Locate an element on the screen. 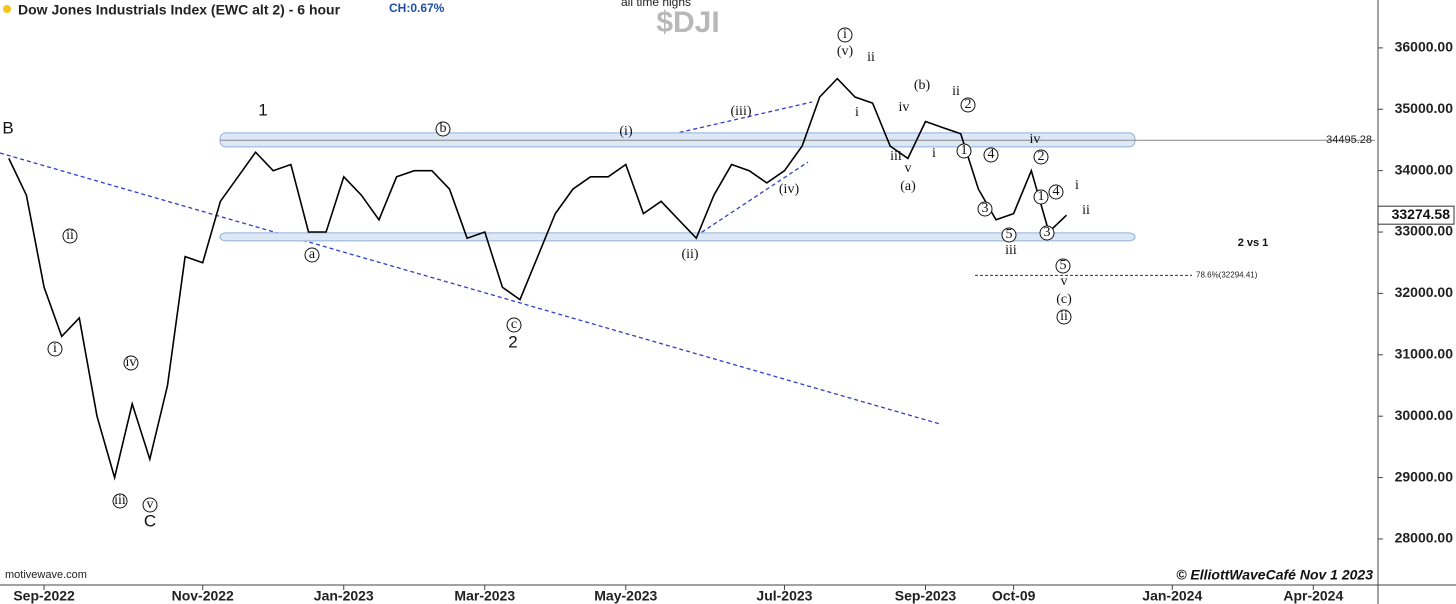 The height and width of the screenshot is (604, 1456). x-tick-label: Apr-2024 is located at coordinates (1313, 596).